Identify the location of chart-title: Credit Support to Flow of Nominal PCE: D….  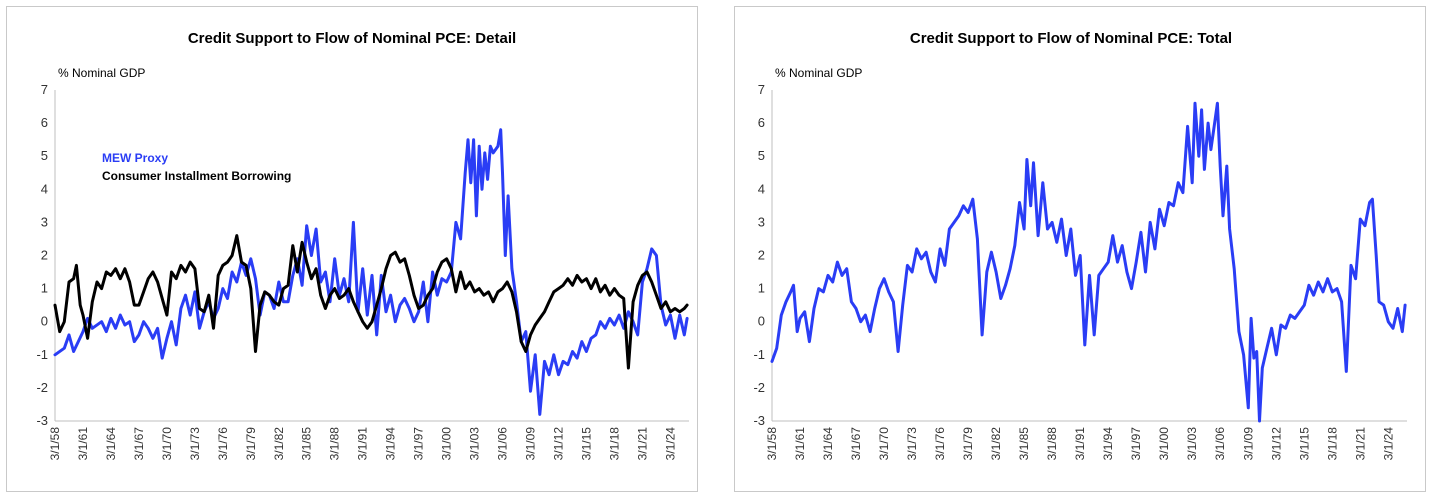
(352, 38).